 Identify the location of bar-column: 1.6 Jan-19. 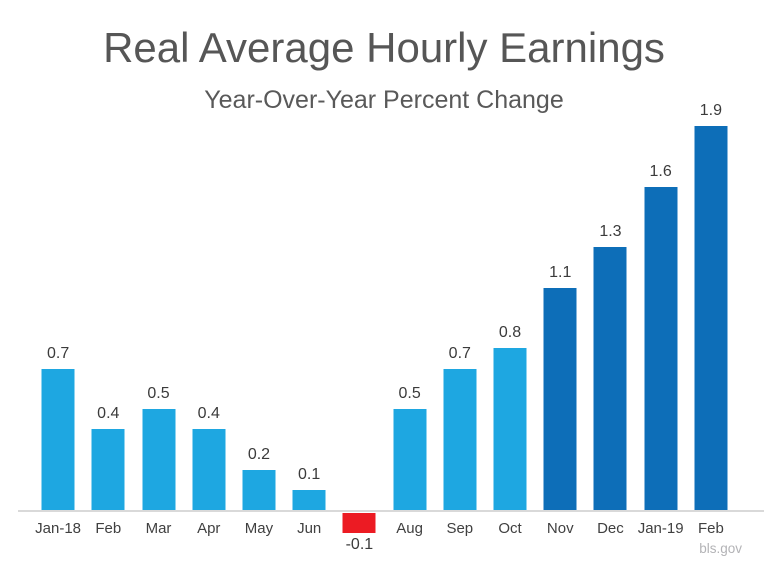
(661, 288).